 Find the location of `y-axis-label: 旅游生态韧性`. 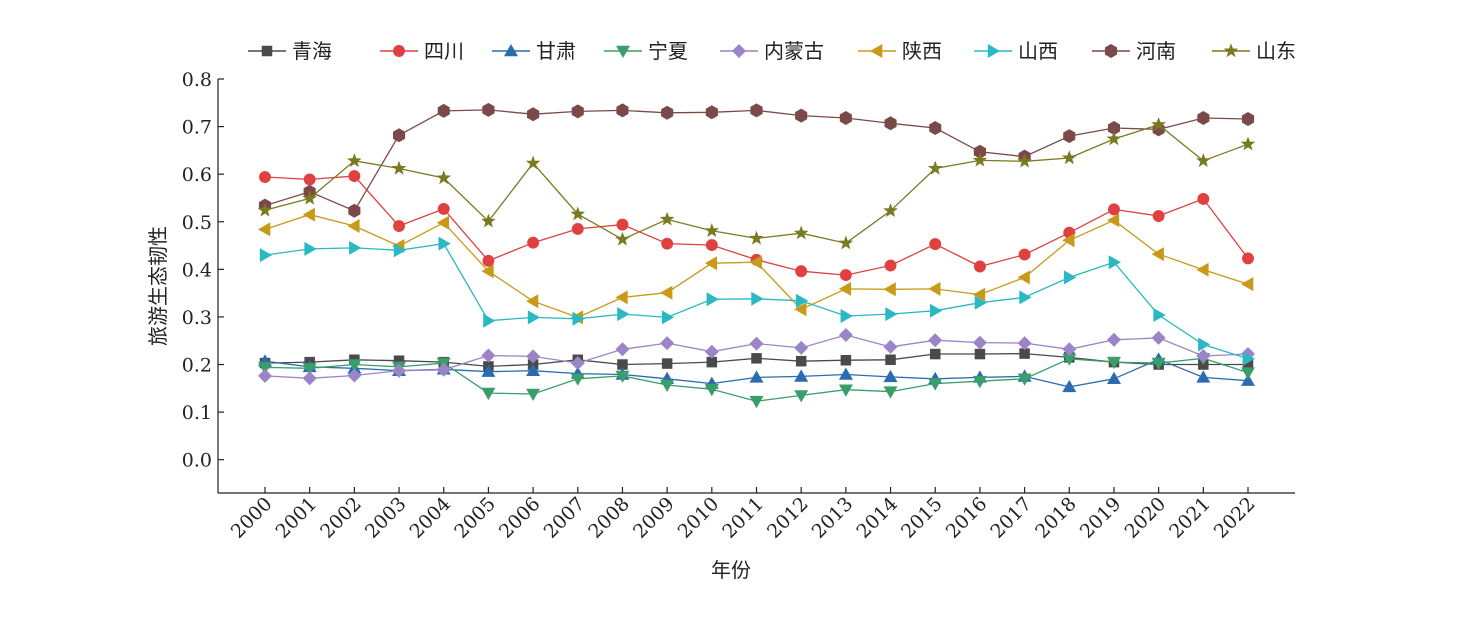

y-axis-label: 旅游生态韧性 is located at coordinates (158, 286).